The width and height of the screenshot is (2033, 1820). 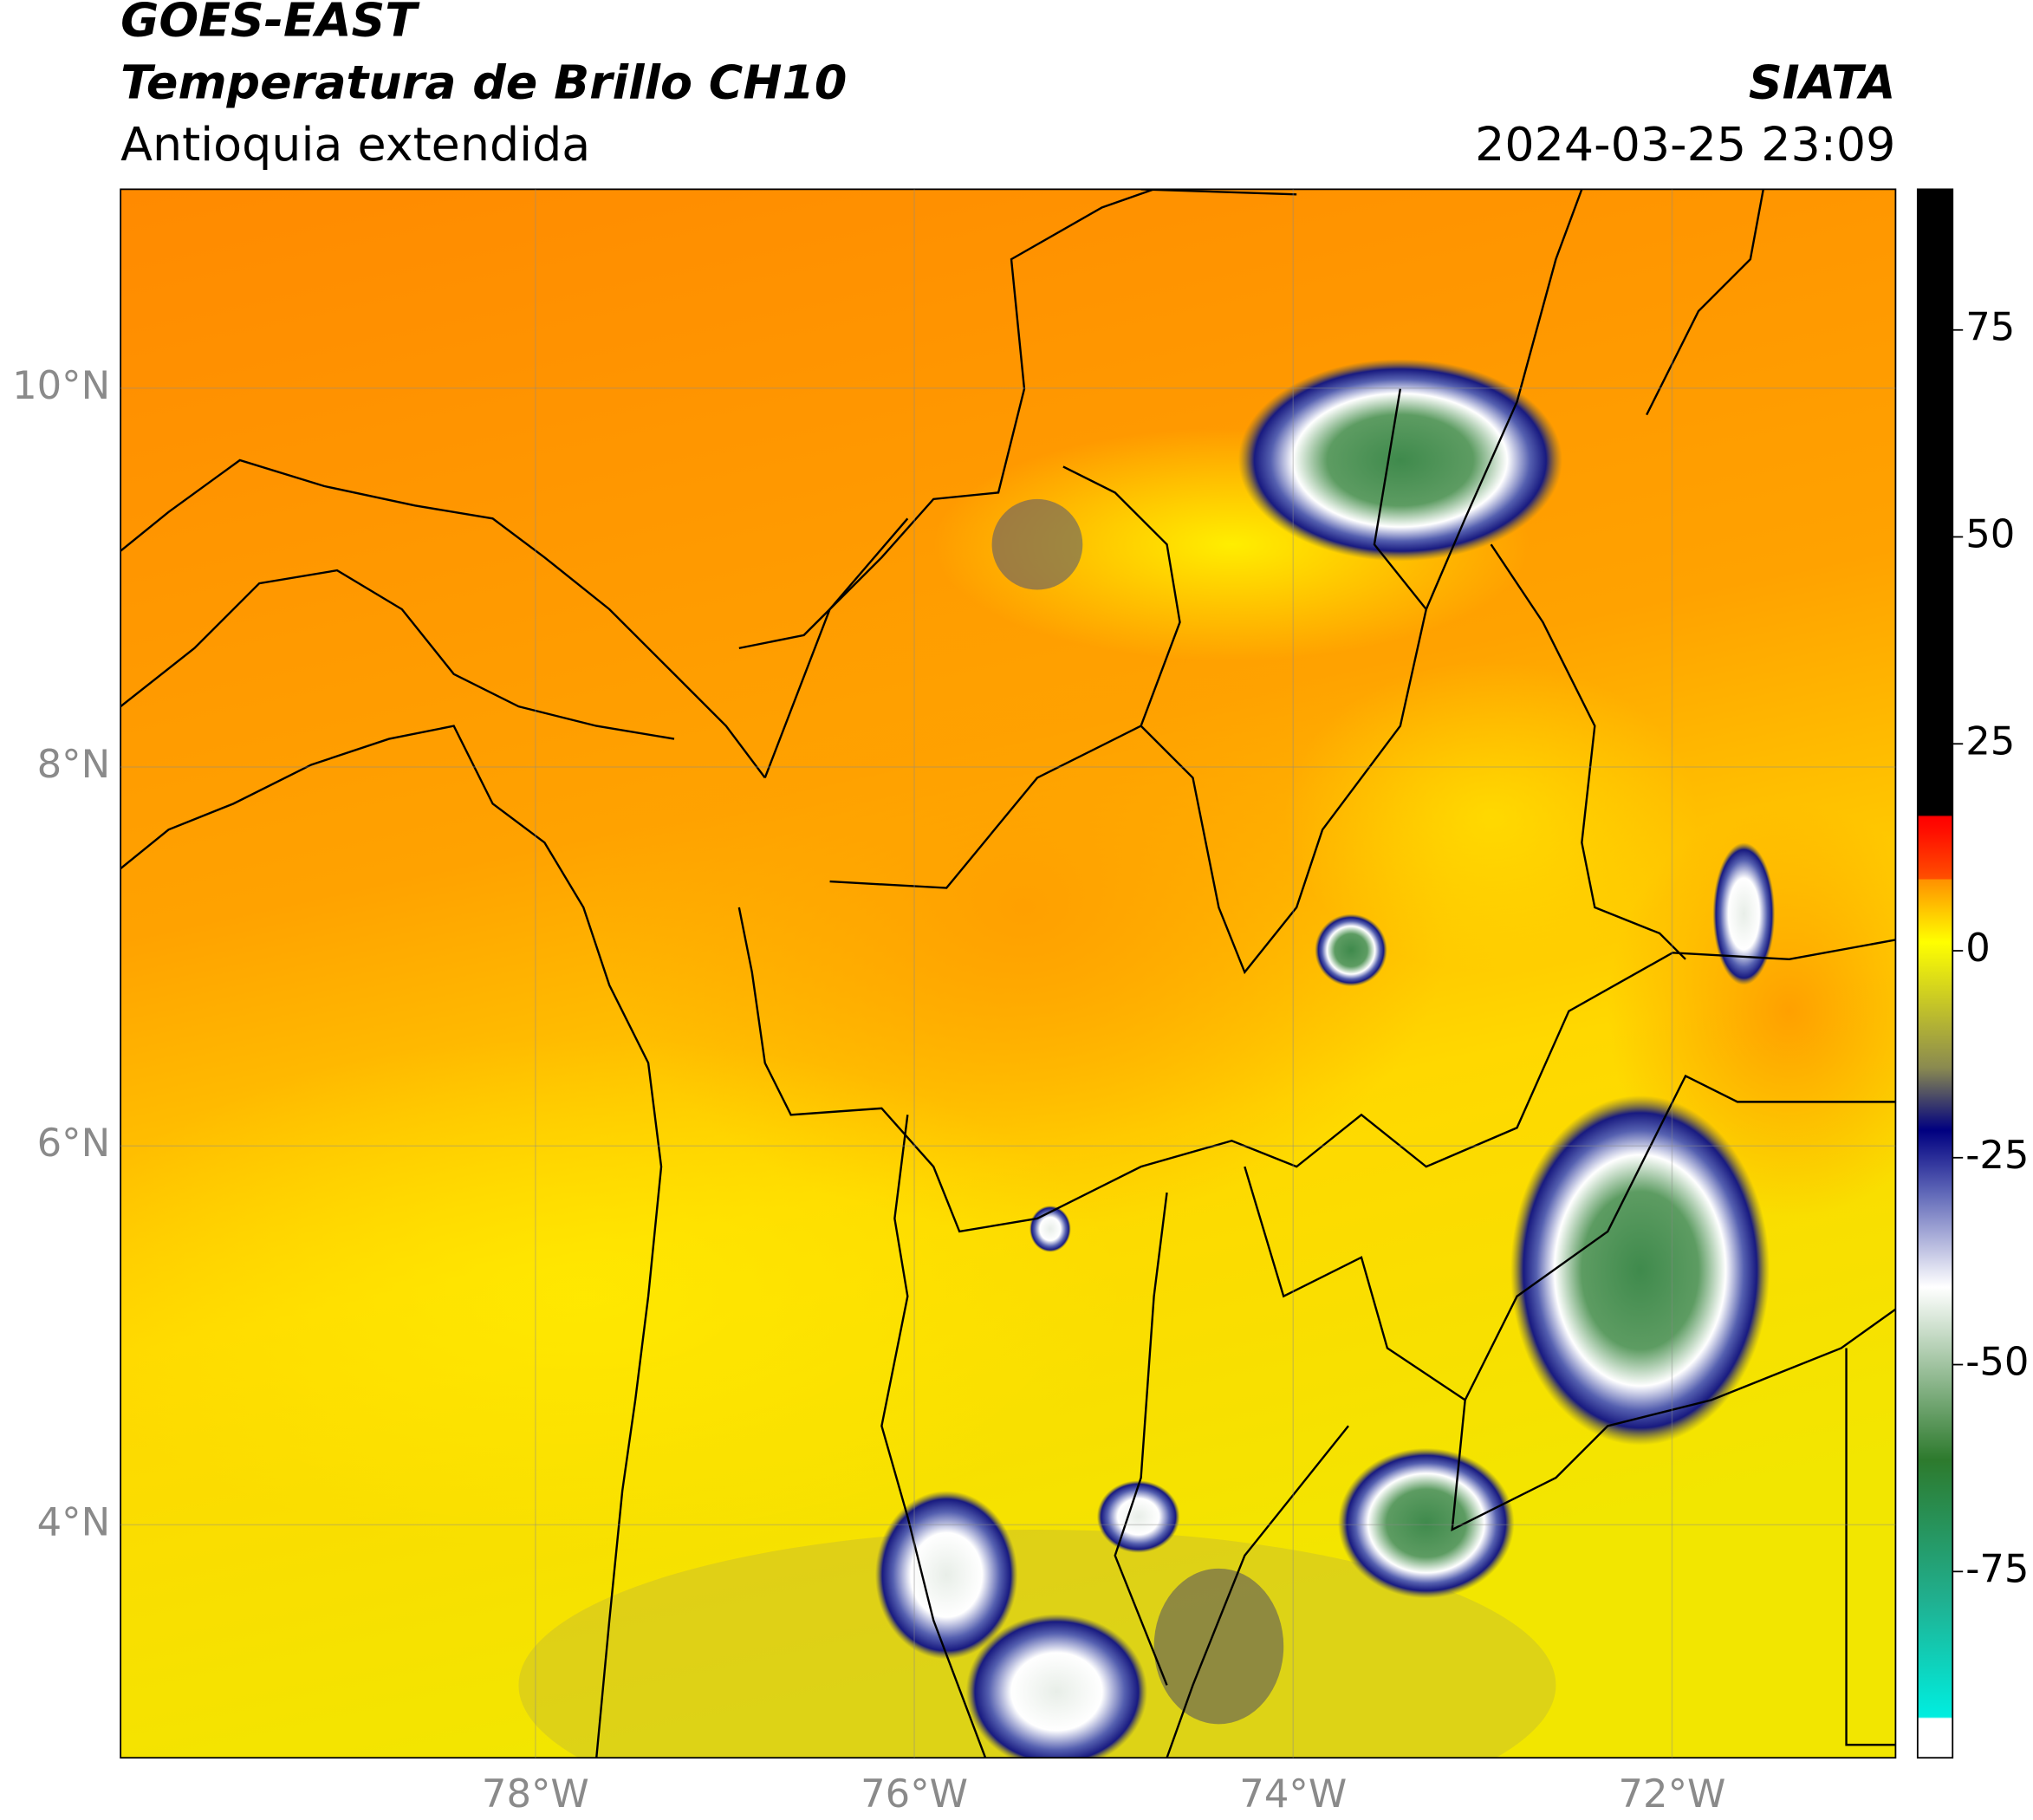 What do you see at coordinates (61, 385) in the screenshot?
I see `y-tick-label: 10°N` at bounding box center [61, 385].